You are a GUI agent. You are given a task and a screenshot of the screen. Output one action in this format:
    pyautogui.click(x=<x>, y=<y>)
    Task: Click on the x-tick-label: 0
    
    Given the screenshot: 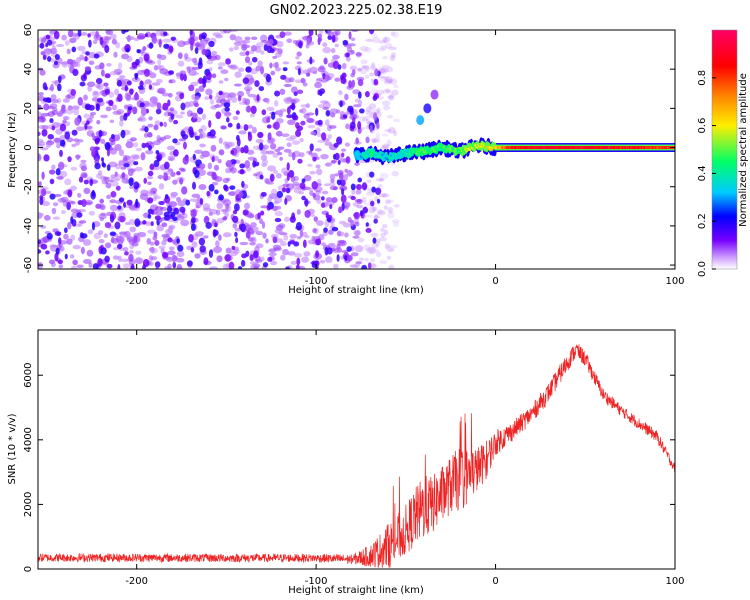 What is the action you would take?
    pyautogui.click(x=495, y=281)
    